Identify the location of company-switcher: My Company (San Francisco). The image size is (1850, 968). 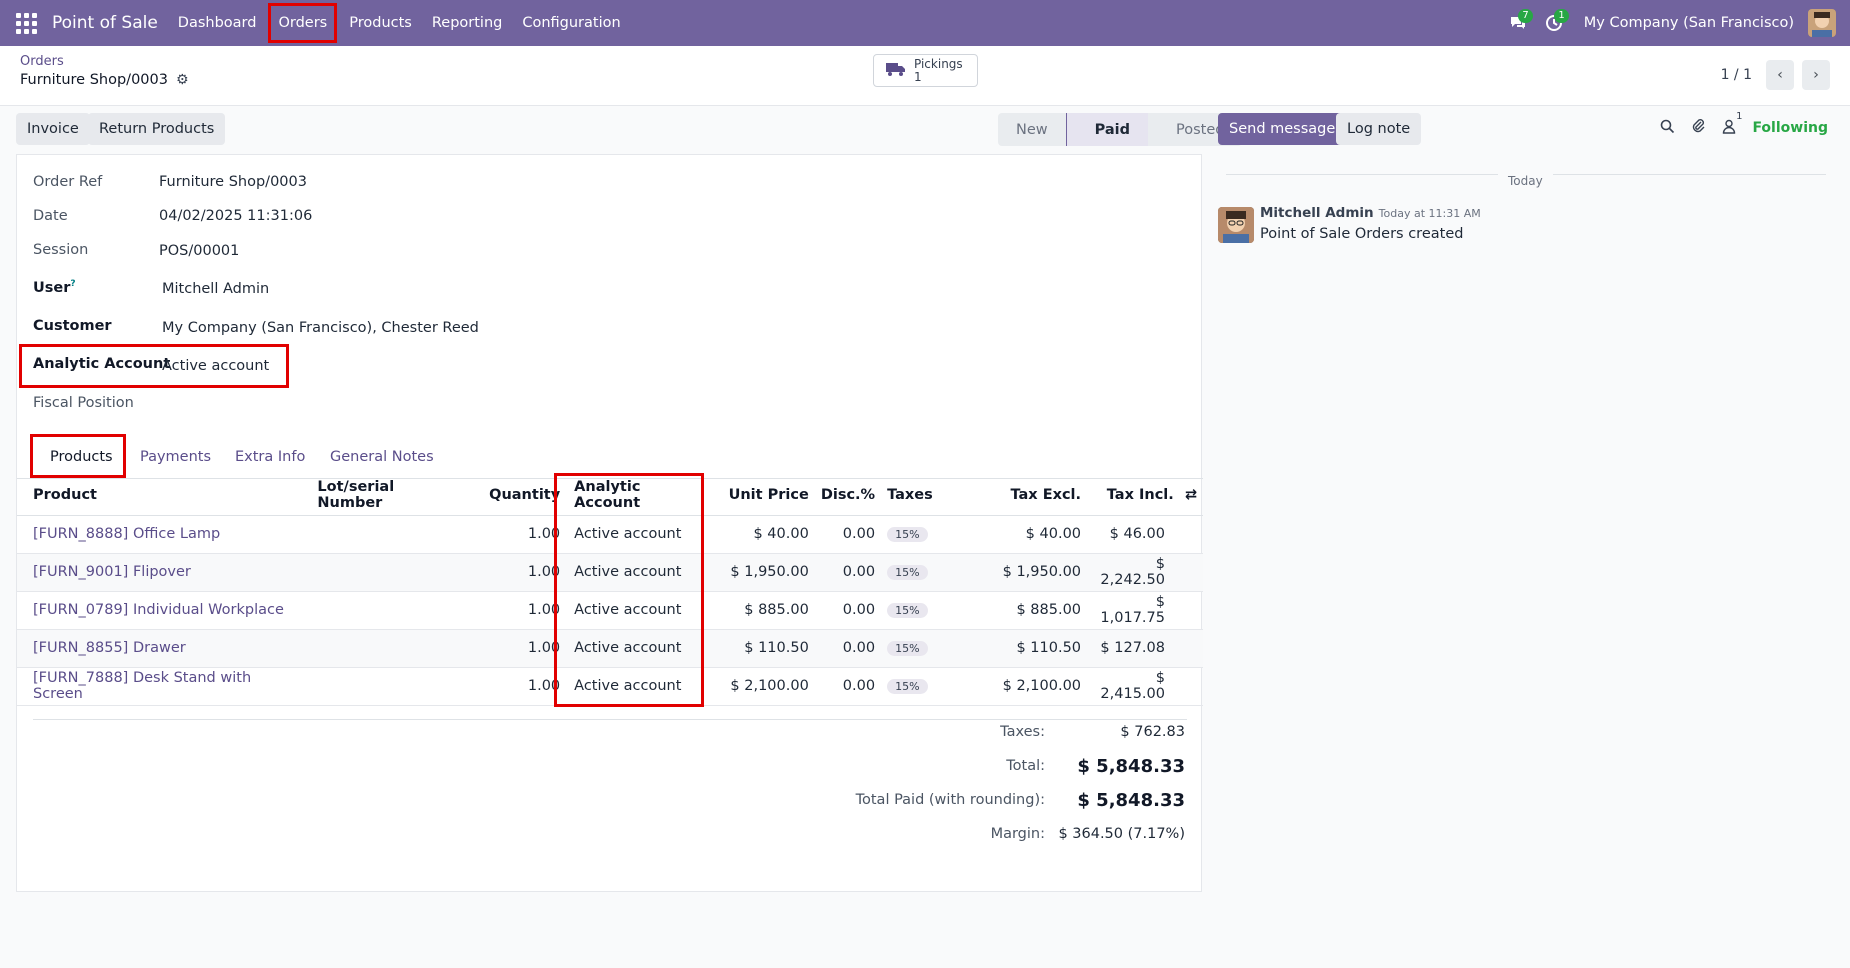
(1688, 23).